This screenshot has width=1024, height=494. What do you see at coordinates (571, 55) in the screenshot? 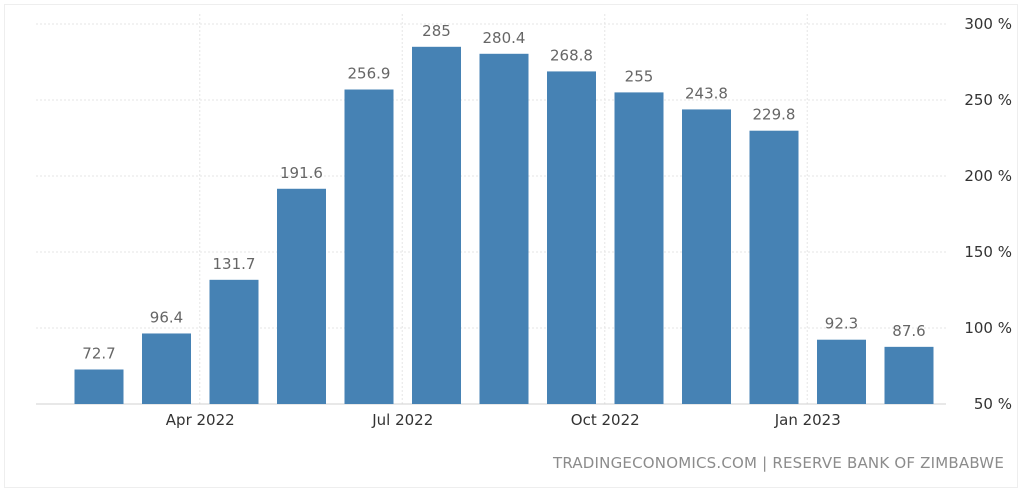
I see `data-label: 268.8` at bounding box center [571, 55].